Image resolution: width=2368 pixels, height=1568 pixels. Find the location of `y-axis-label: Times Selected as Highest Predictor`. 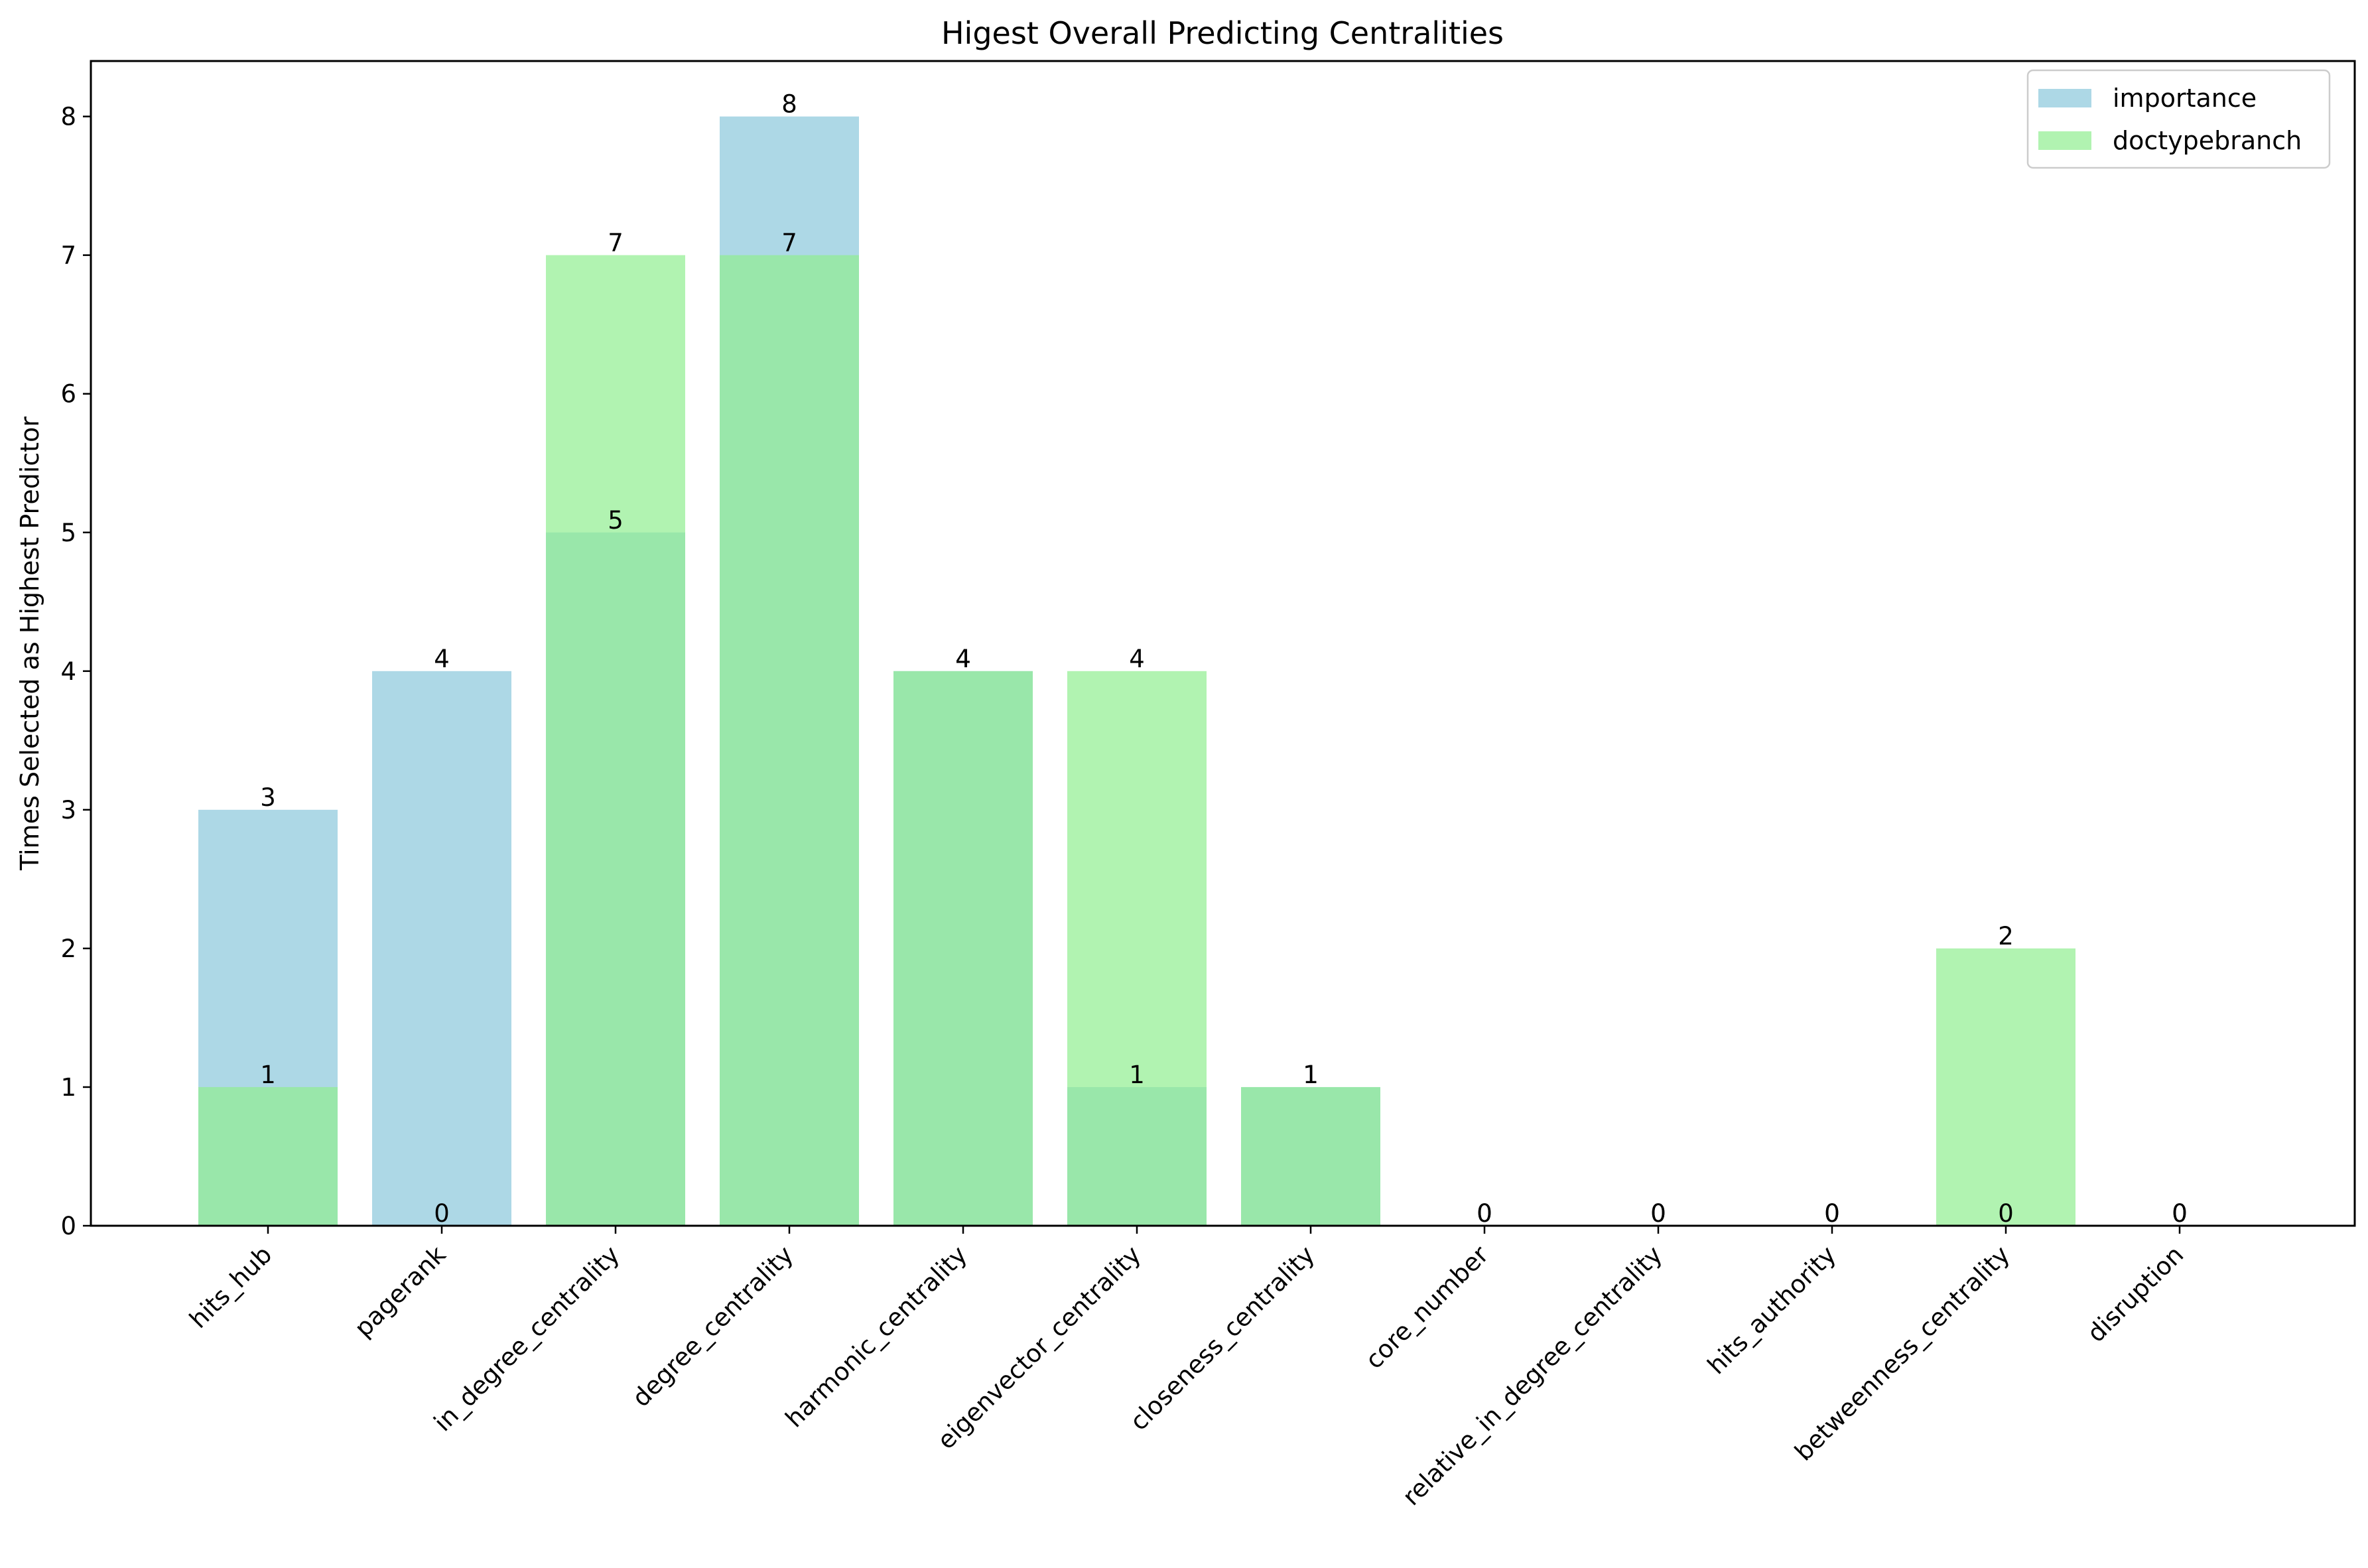

y-axis-label: Times Selected as Highest Predictor is located at coordinates (29, 644).